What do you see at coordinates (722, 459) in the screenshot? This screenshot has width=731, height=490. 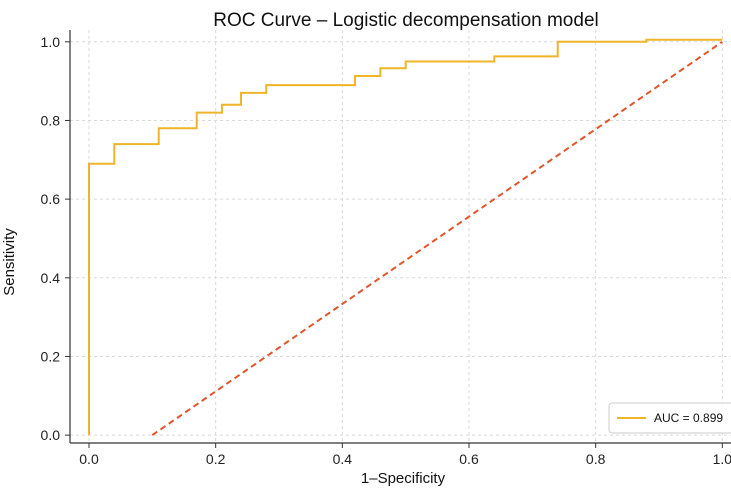 I see `x-tick-label: 1.0` at bounding box center [722, 459].